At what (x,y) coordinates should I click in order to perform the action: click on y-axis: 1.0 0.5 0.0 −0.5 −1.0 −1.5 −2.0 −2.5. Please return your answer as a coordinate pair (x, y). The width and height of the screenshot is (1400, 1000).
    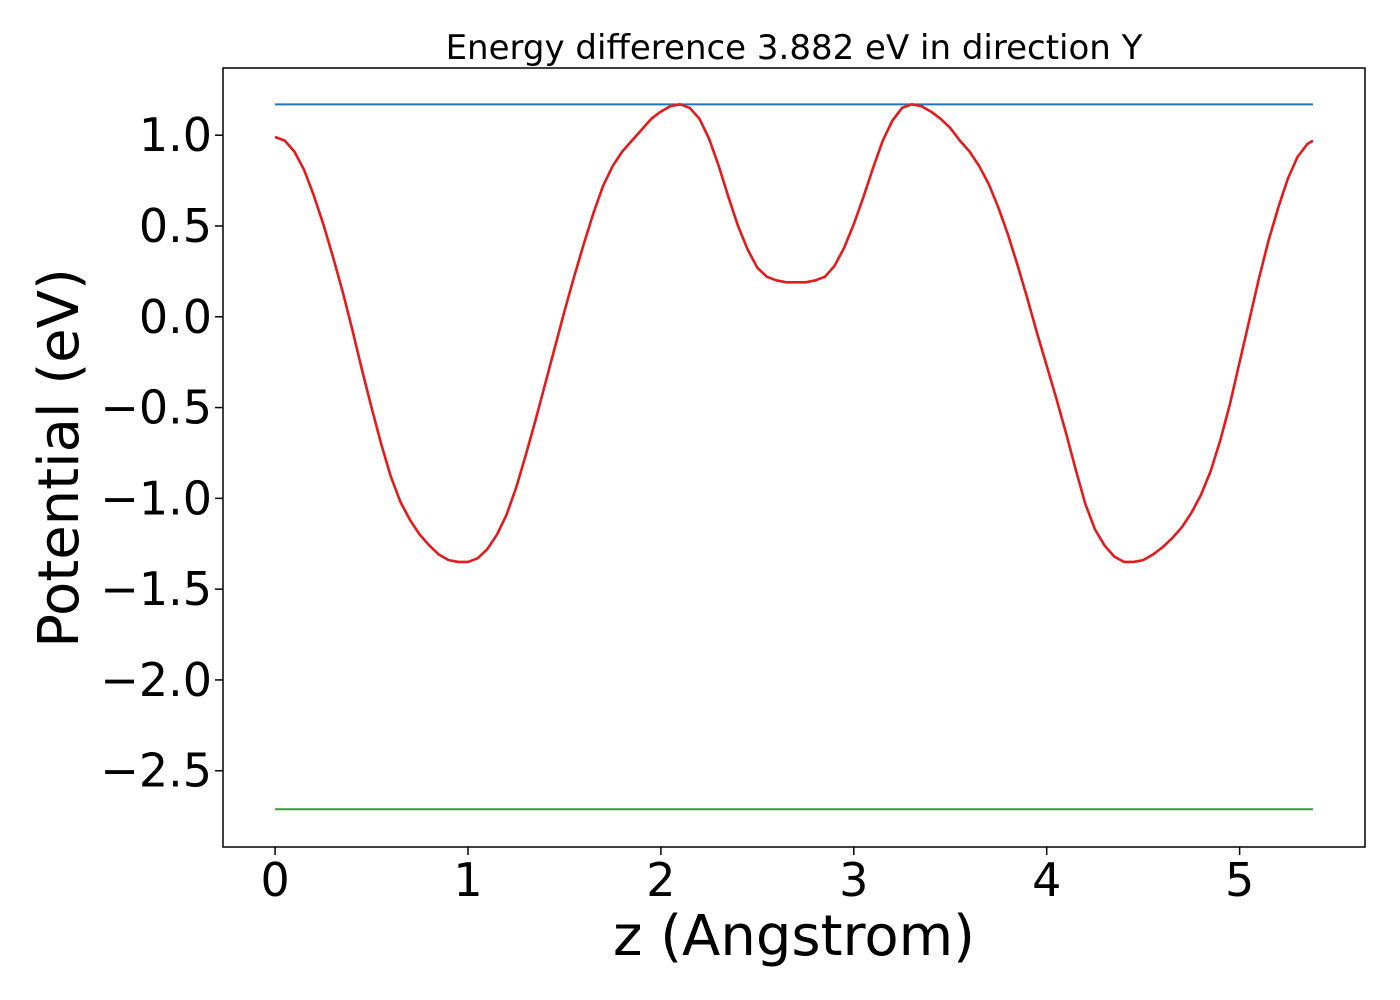
    Looking at the image, I should click on (161, 453).